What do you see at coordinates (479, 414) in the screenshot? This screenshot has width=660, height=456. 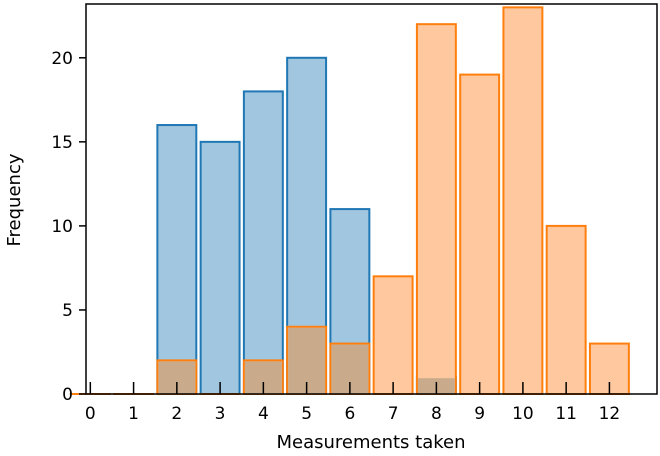 I see `x-tick-label-9: 9` at bounding box center [479, 414].